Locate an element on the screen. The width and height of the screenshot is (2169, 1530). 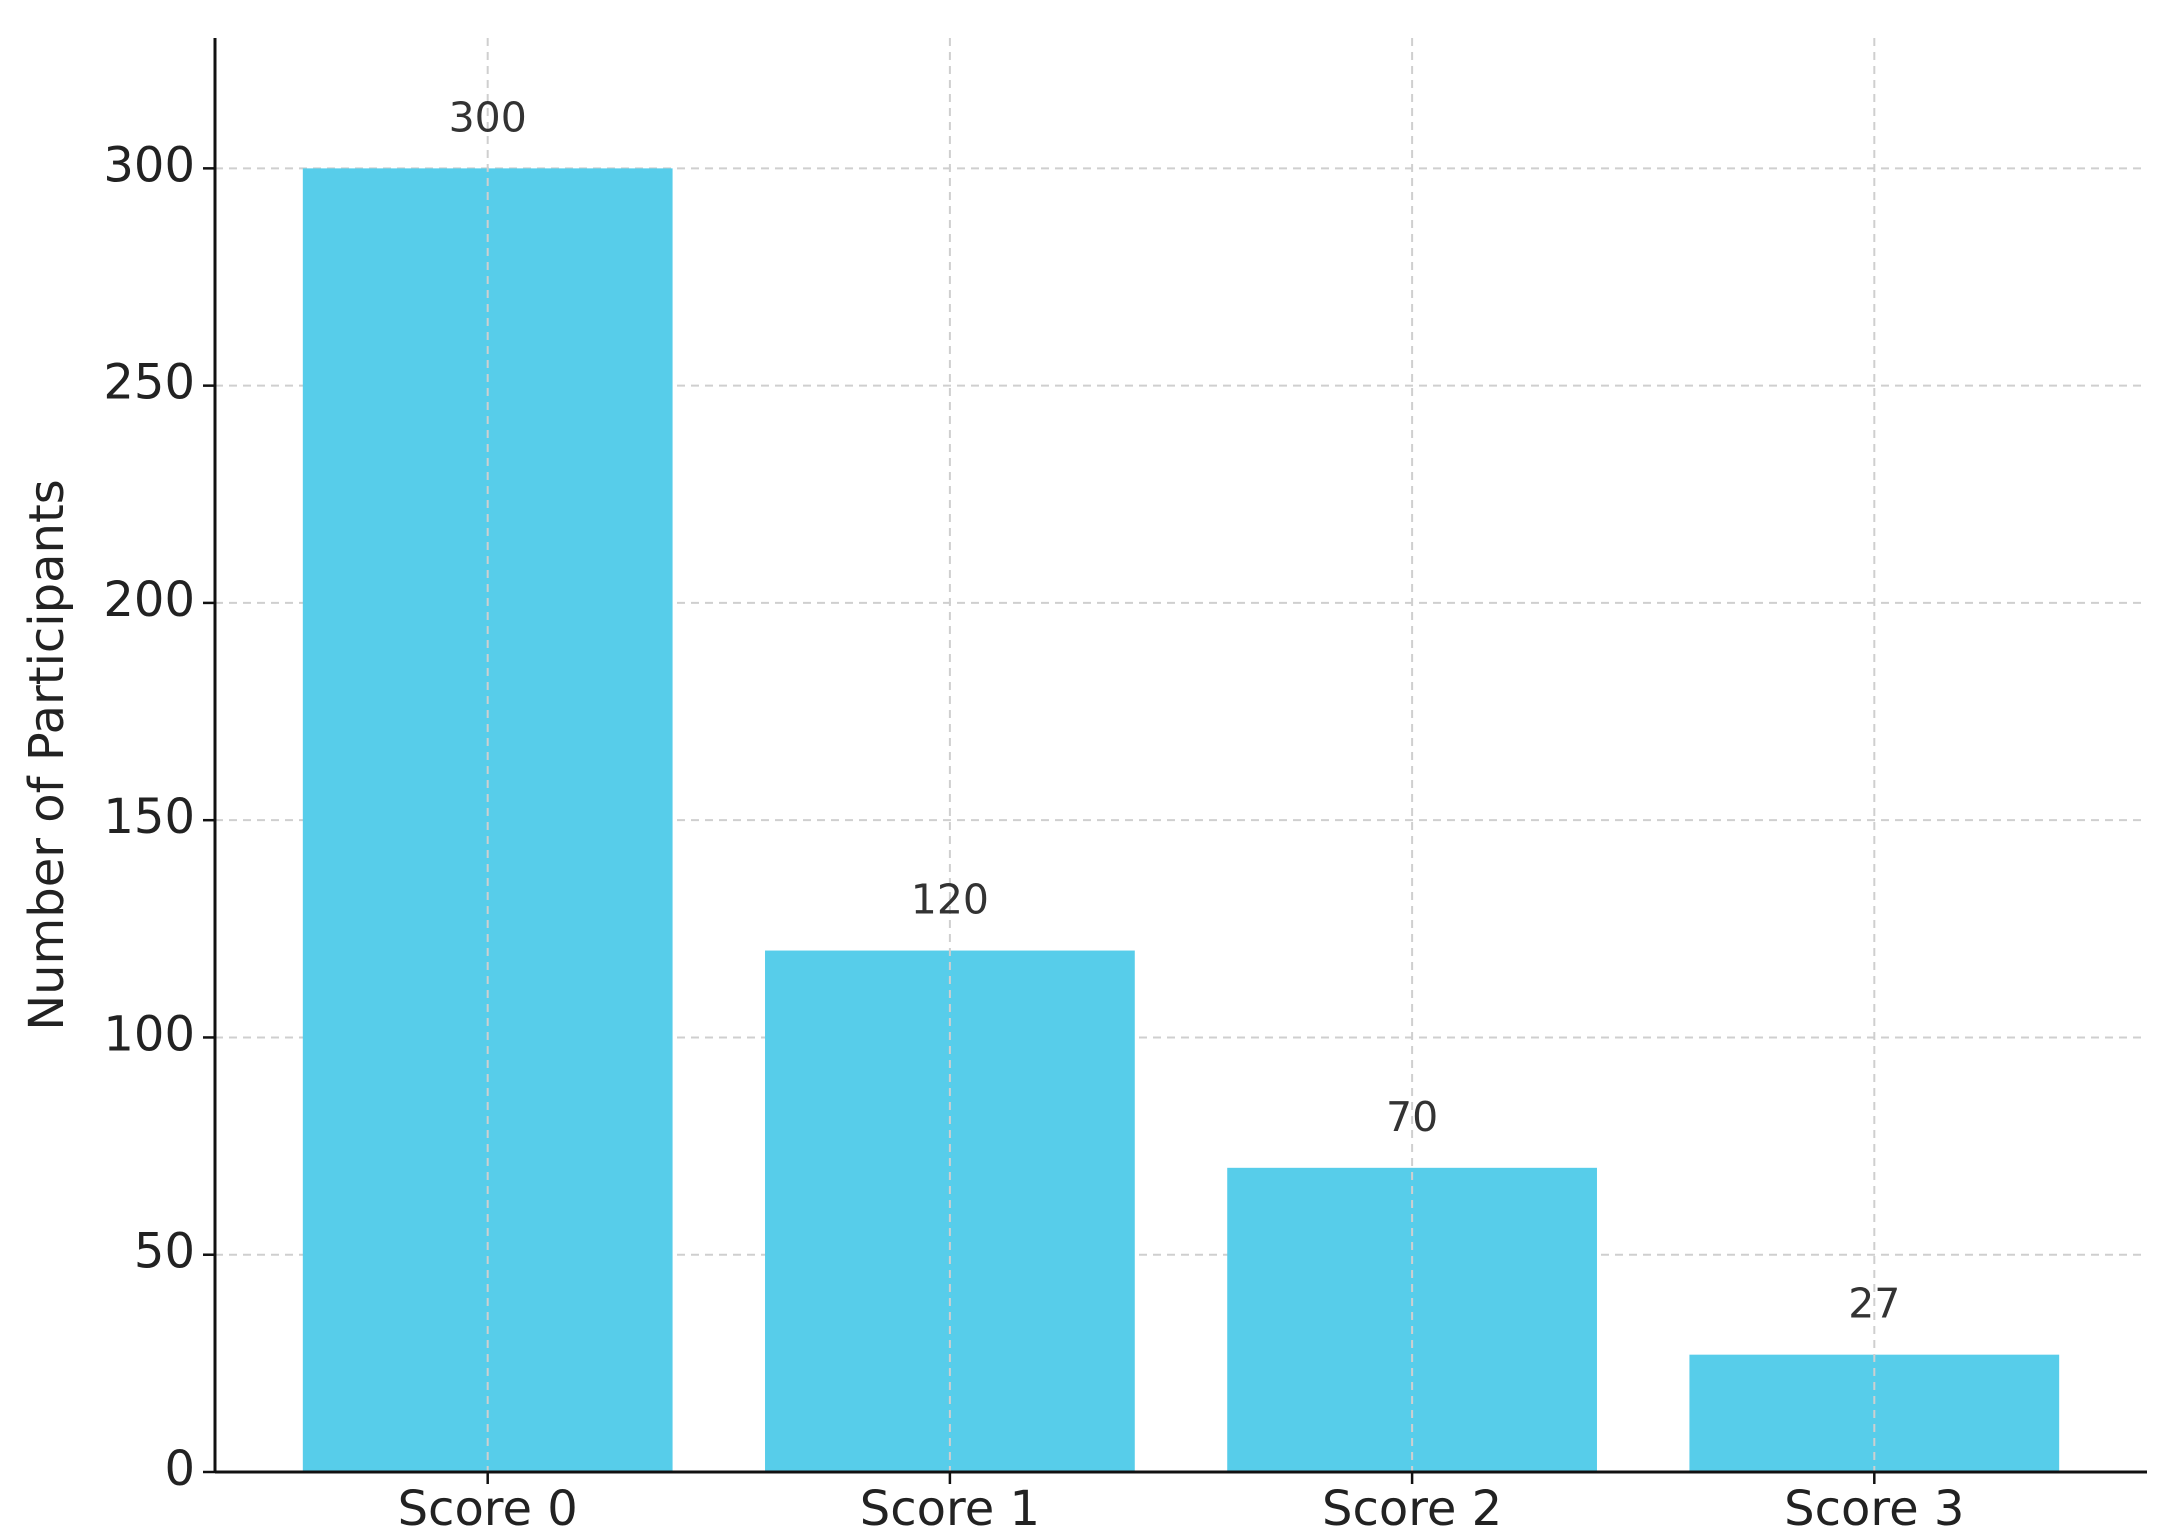
y-tick-label: 200 is located at coordinates (149, 600).